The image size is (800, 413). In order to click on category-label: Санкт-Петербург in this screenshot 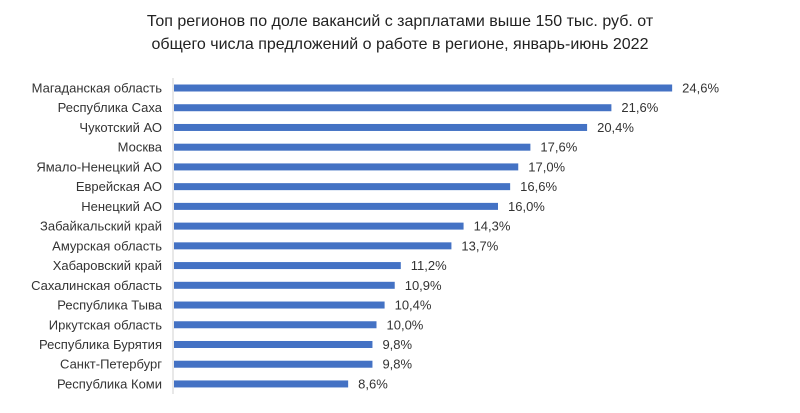, I will do `click(111, 364)`.